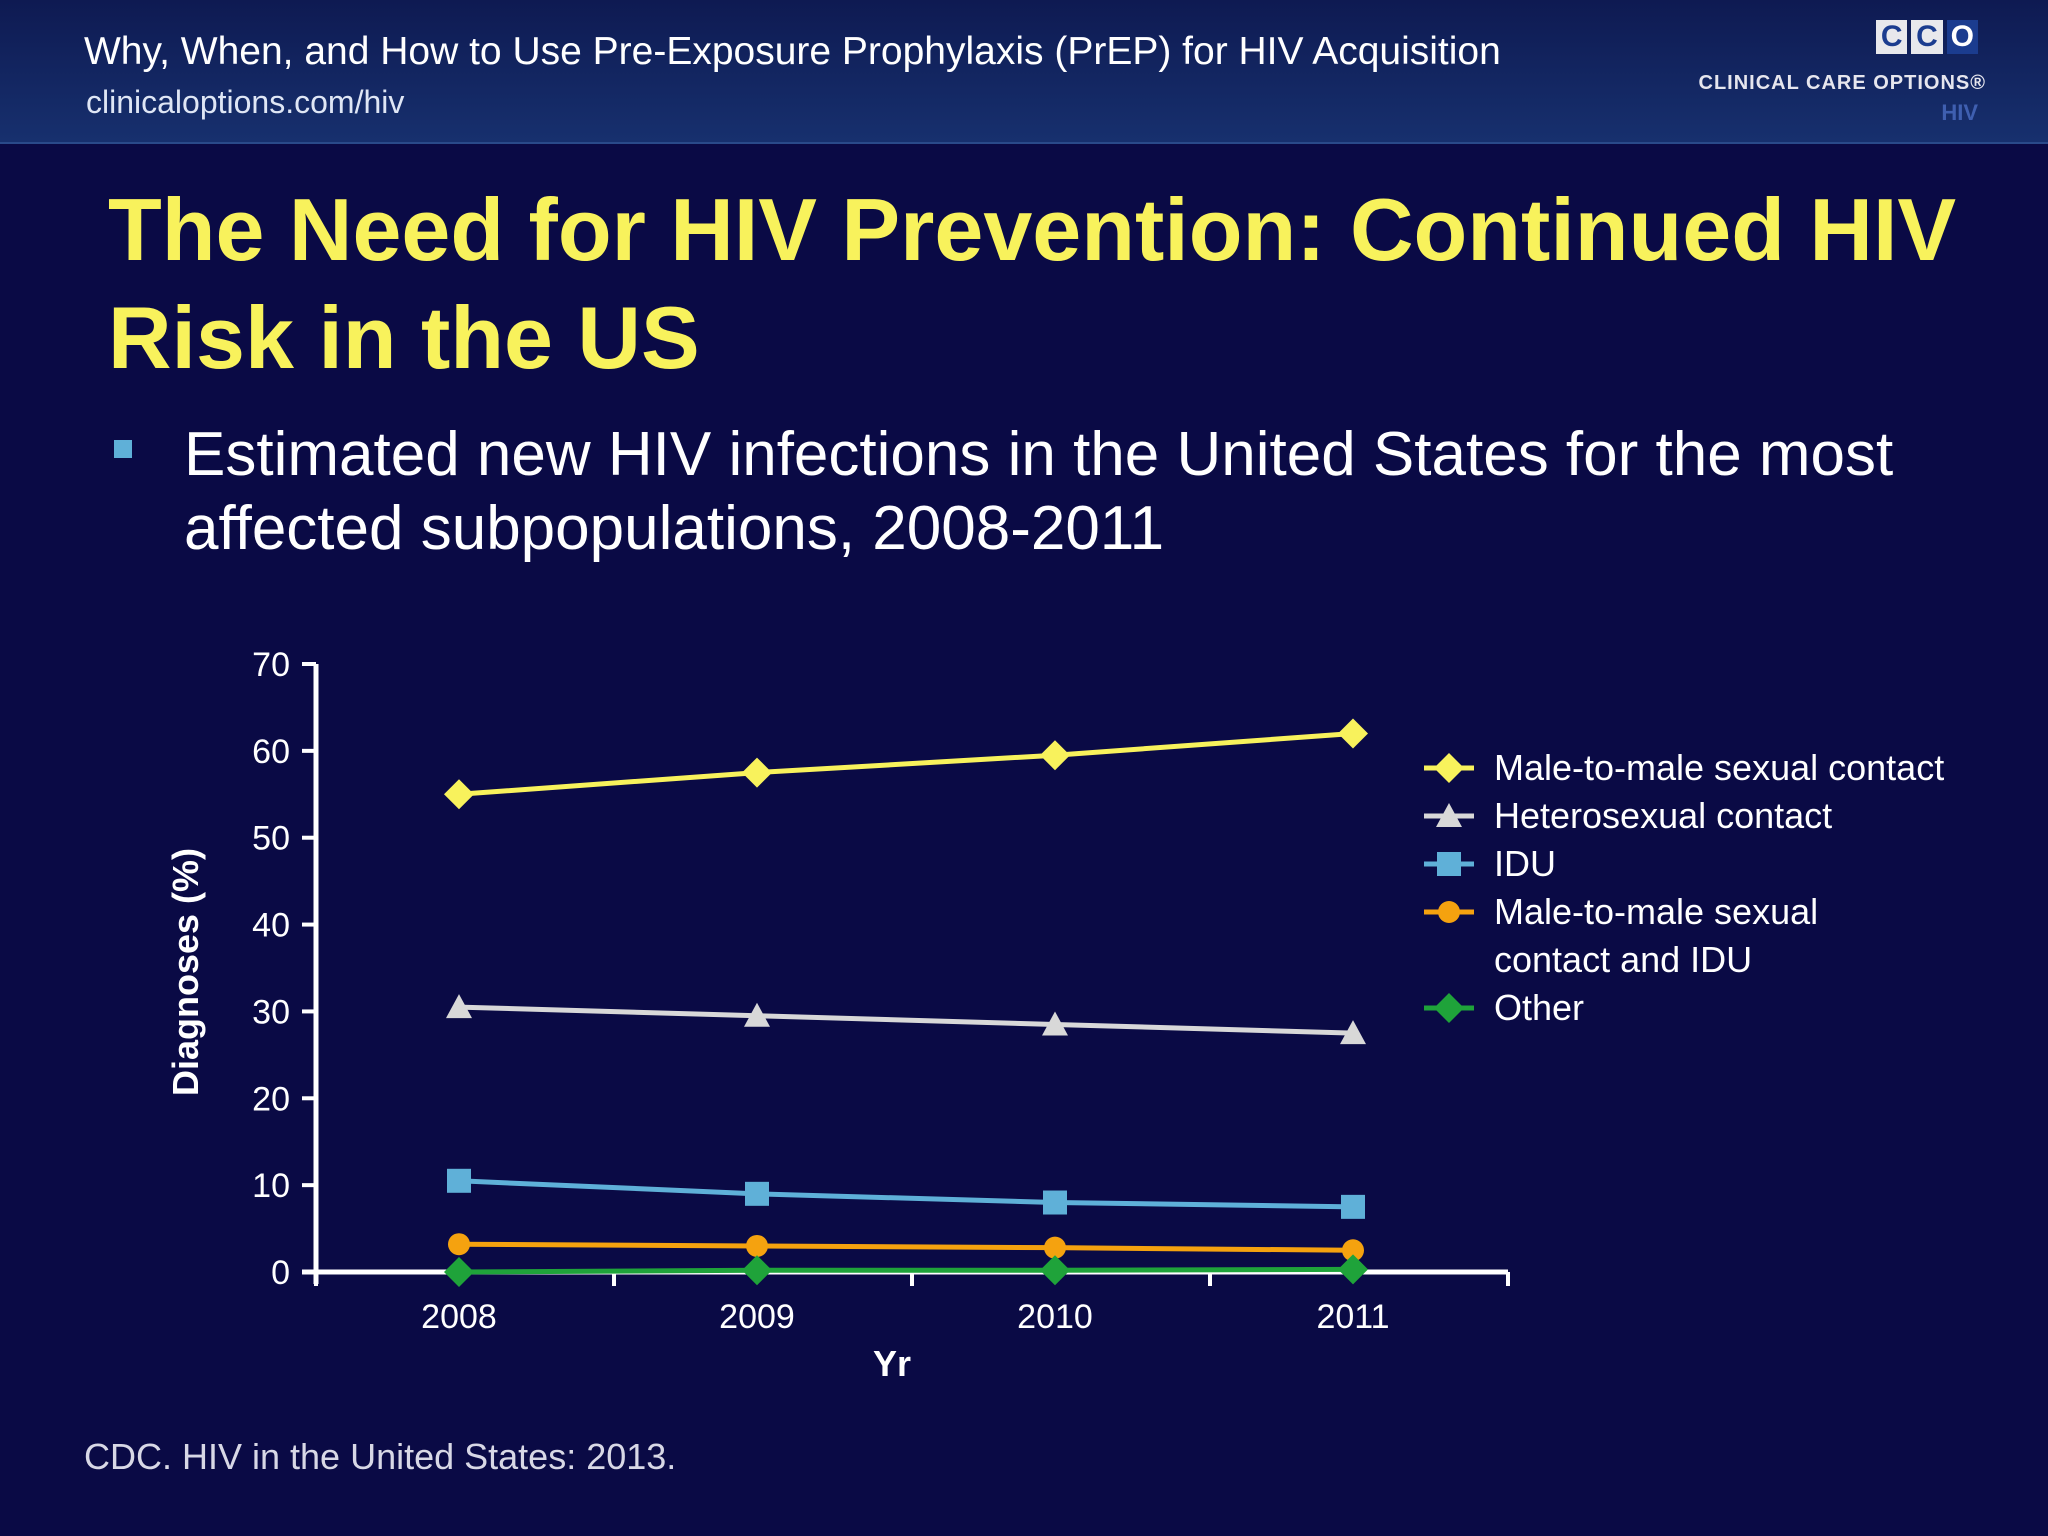 The image size is (2048, 1536). Describe the element at coordinates (1352, 1317) in the screenshot. I see `x-tick-label: 2011` at that location.